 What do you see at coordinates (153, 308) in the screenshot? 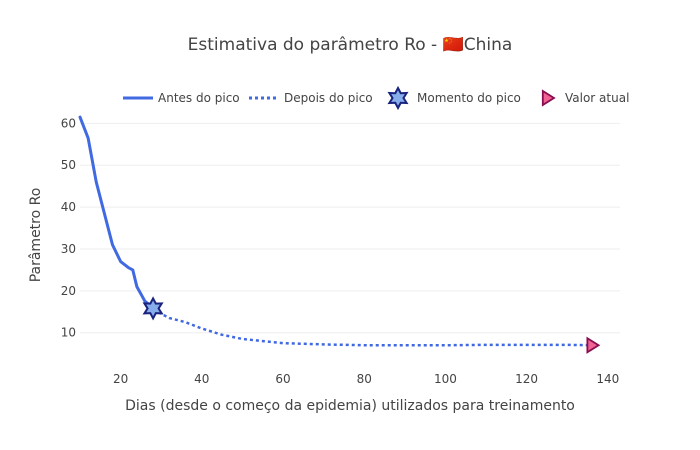
I see `peak-marker-star-icon` at bounding box center [153, 308].